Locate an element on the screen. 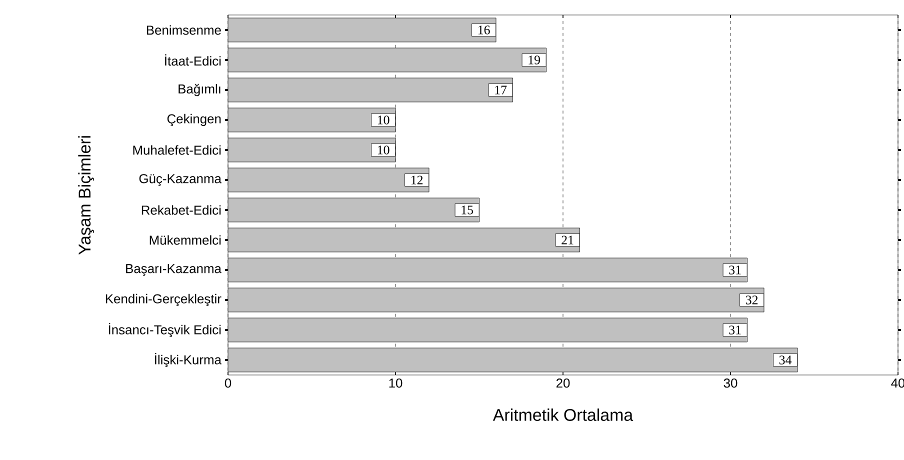 The image size is (904, 460). data-label: 32 is located at coordinates (752, 300).